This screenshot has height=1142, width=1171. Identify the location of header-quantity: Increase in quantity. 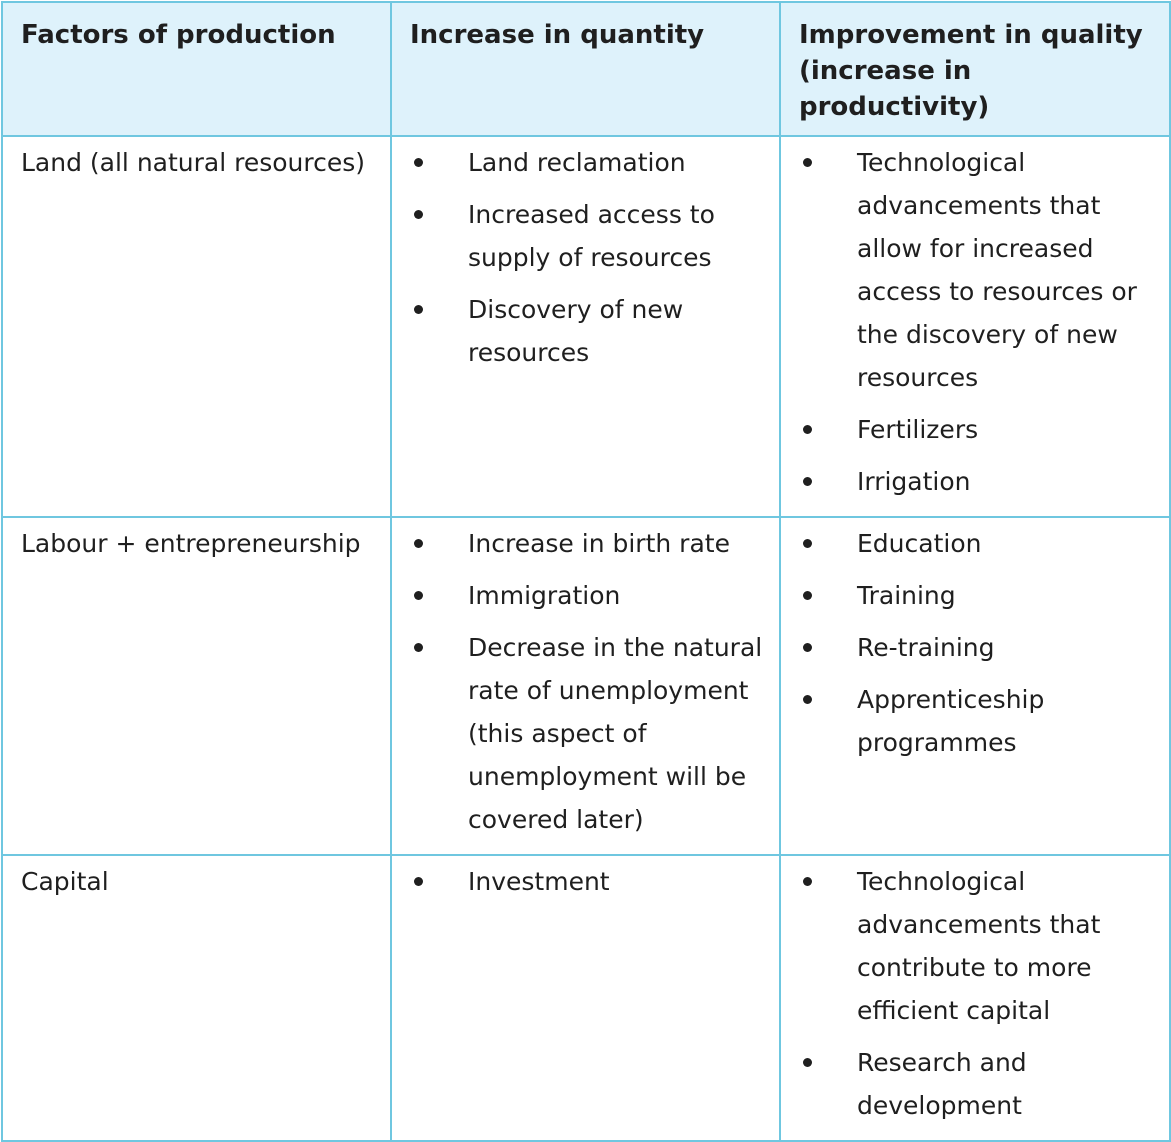
(585, 69).